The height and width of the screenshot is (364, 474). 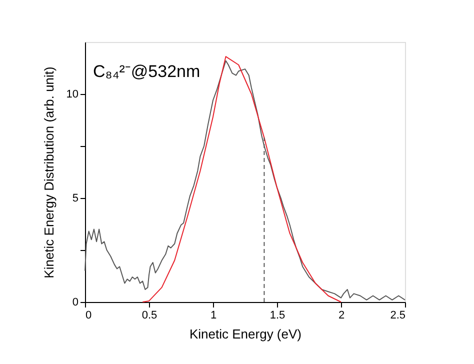 I want to click on y-tick-label: 5, so click(x=75, y=198).